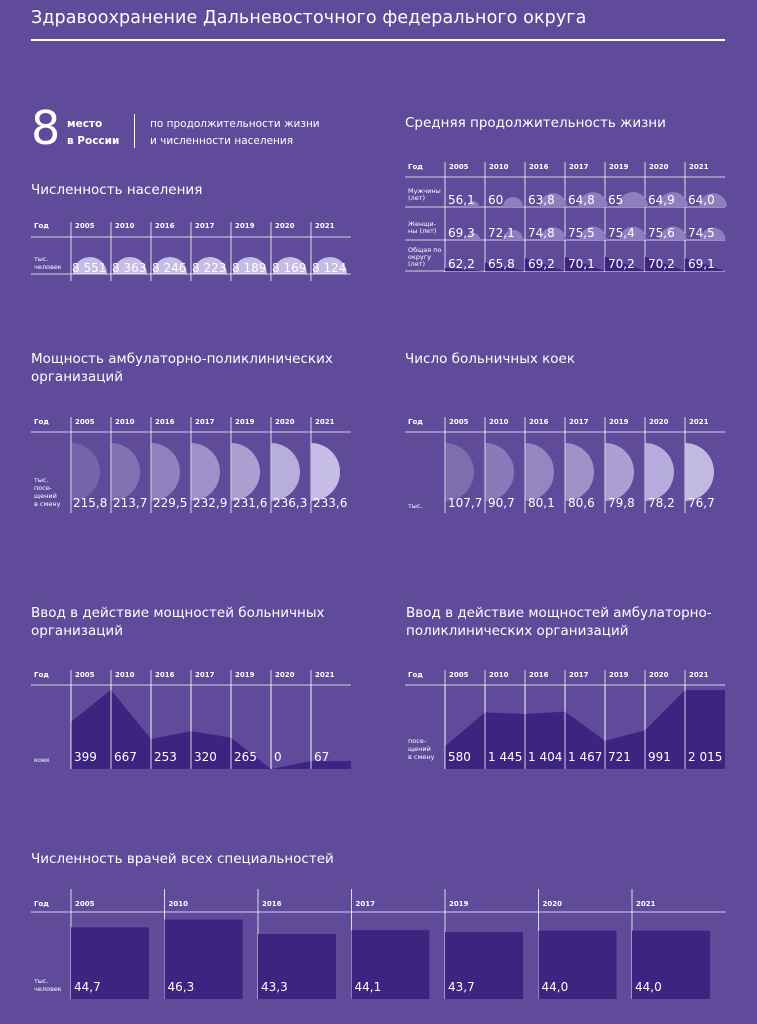 This screenshot has width=757, height=1024. I want to click on outpatient-commissioning-year-label: 2016, so click(539, 675).